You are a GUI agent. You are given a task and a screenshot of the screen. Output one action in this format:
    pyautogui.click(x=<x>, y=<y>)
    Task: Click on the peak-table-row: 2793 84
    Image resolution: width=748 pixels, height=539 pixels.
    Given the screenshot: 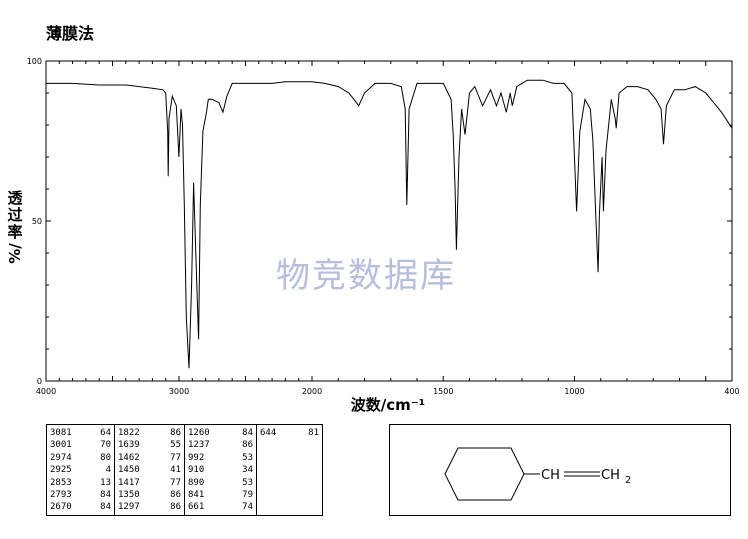 What is the action you would take?
    pyautogui.click(x=80, y=495)
    